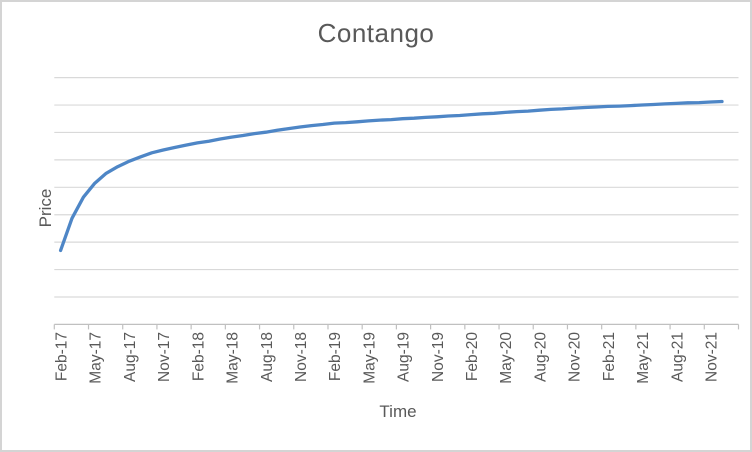 The width and height of the screenshot is (752, 452). What do you see at coordinates (540, 357) in the screenshot?
I see `x-tick-label: Aug-20` at bounding box center [540, 357].